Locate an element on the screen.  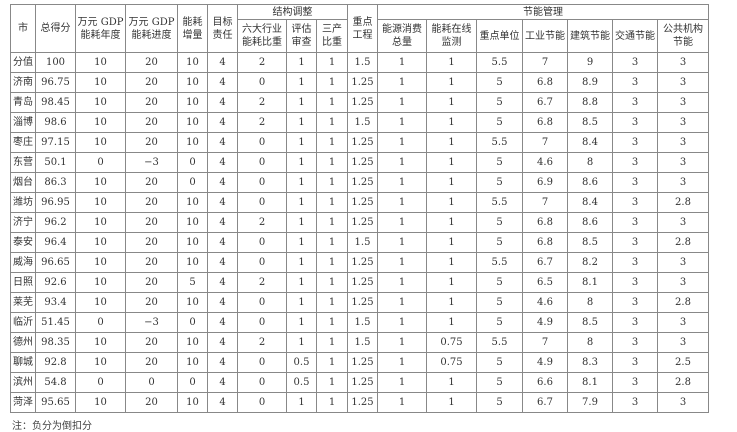
city-cell: 泰安 is located at coordinates (23, 242).